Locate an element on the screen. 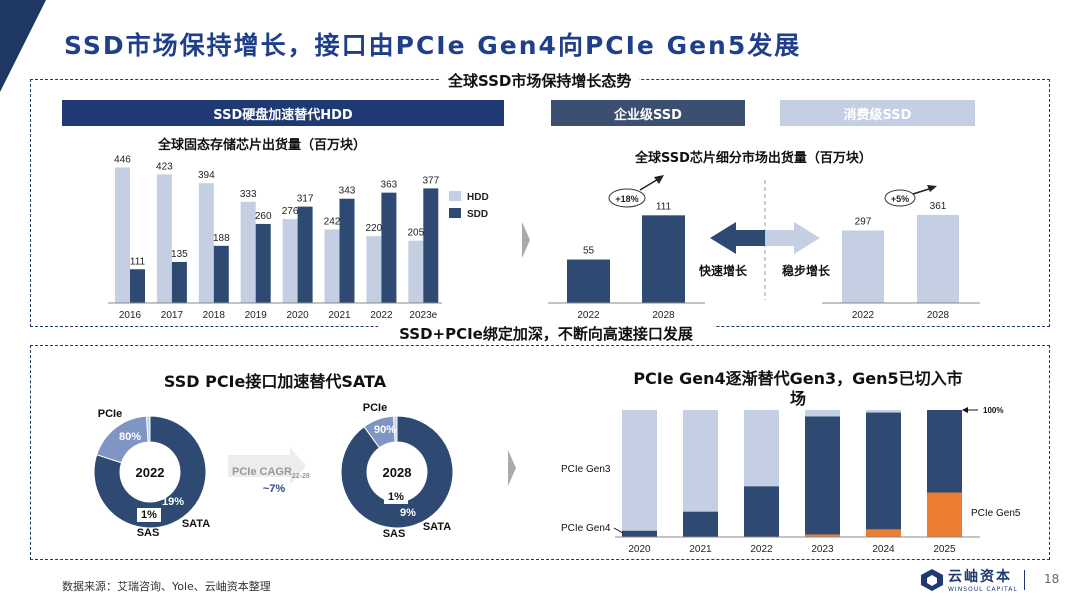  section-market-growth-title: 全球SSD市场保持增长态势 is located at coordinates (540, 80).